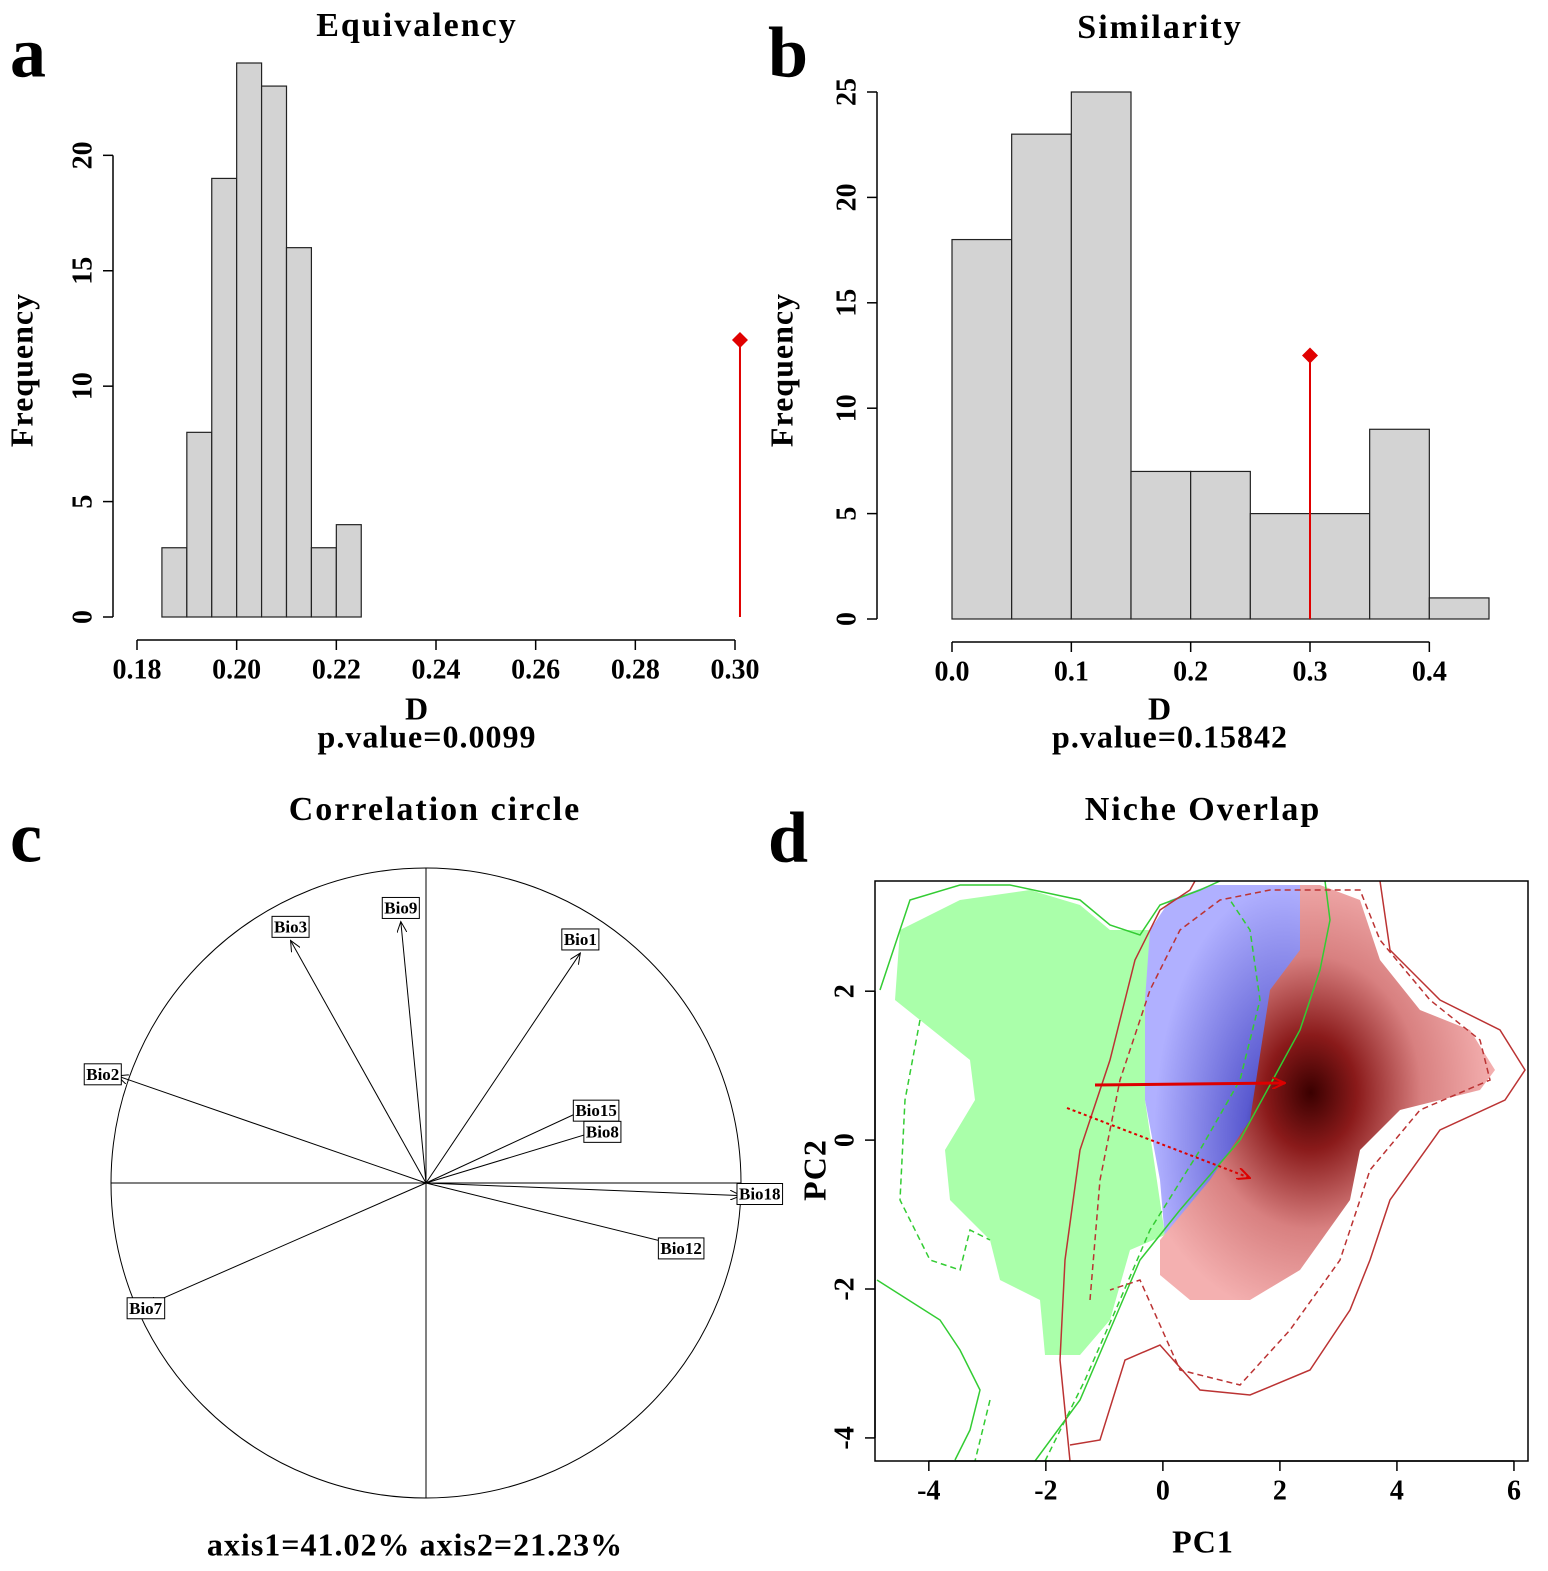  Describe the element at coordinates (844, 991) in the screenshot. I see `y-tick-label: 2` at that location.